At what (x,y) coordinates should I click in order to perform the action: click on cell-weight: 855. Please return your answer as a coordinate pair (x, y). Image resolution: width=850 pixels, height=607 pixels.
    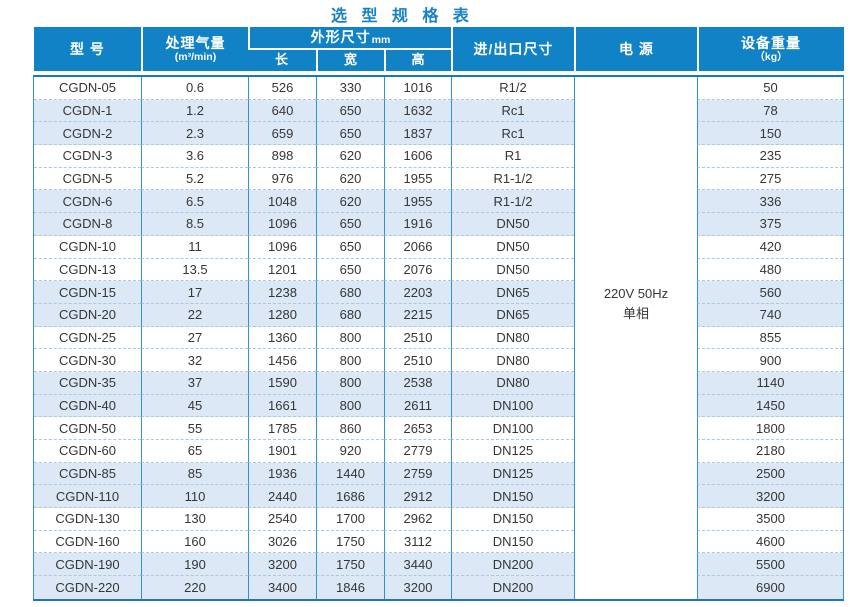
    Looking at the image, I should click on (770, 338).